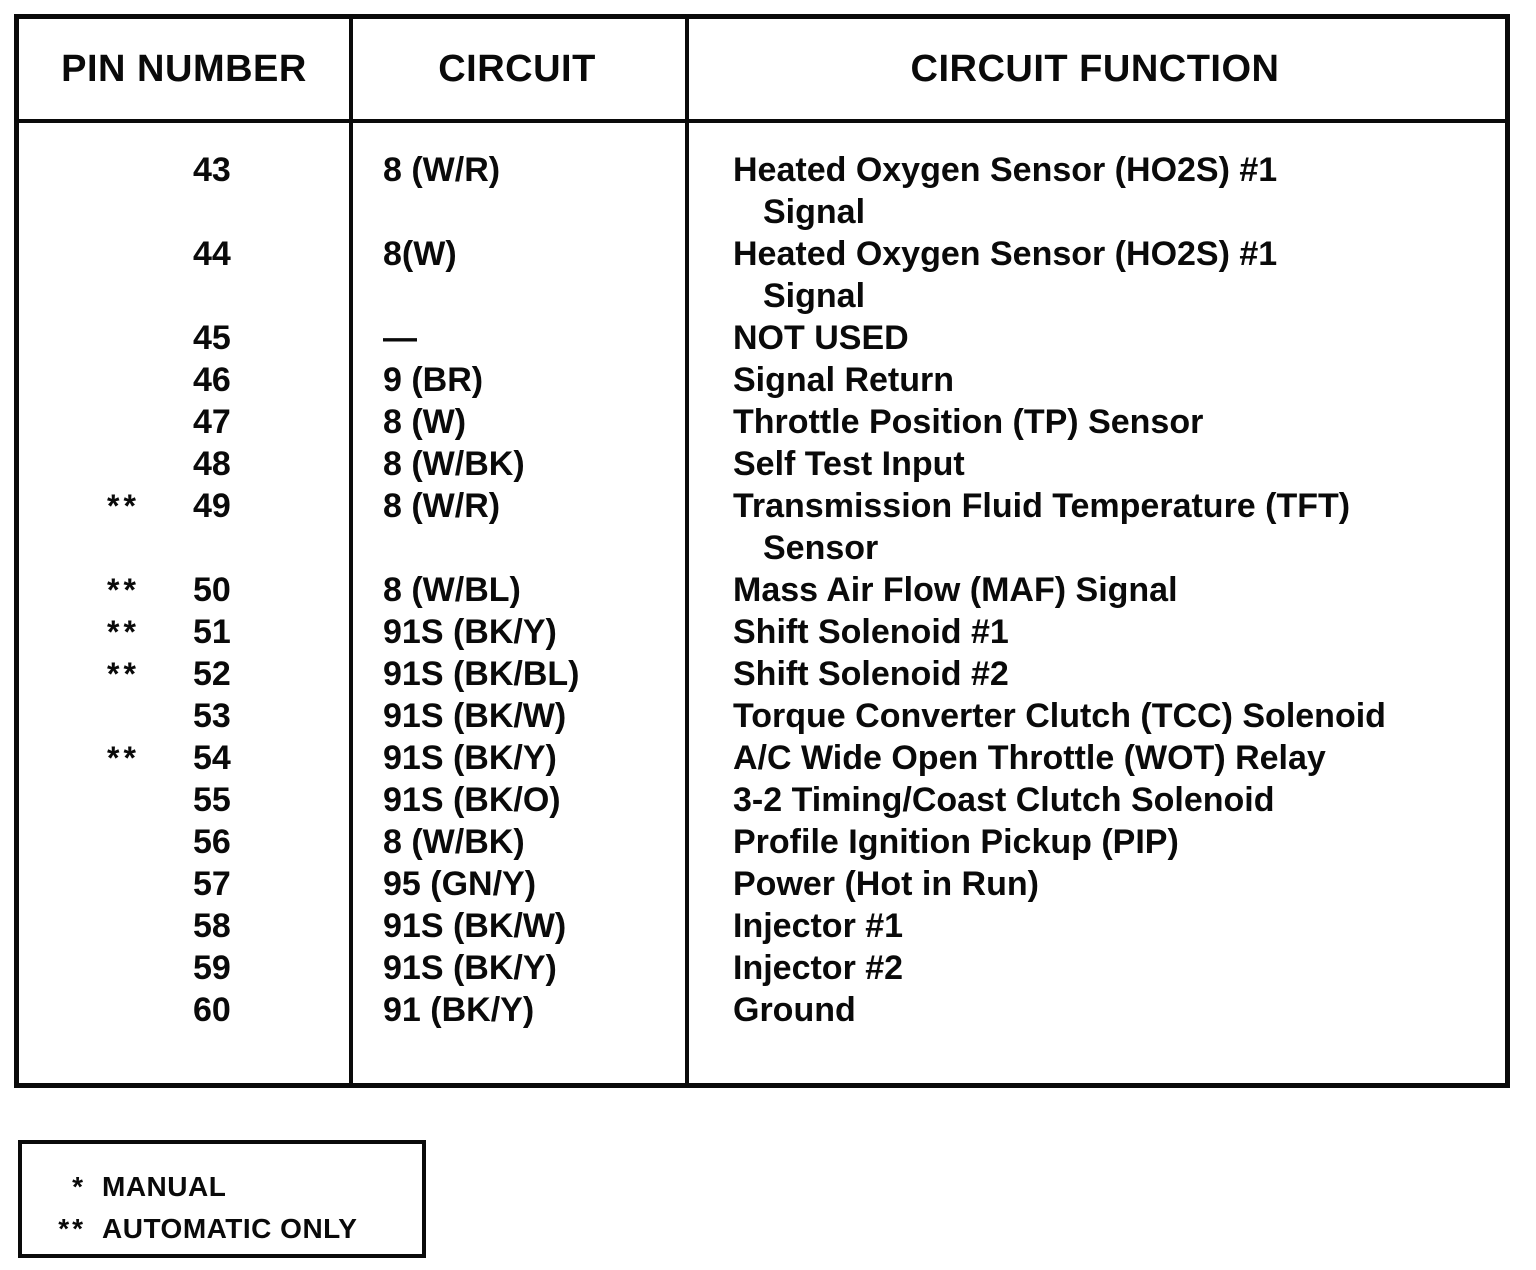 This screenshot has height=1270, width=1536. Describe the element at coordinates (481, 674) in the screenshot. I see `circuit-value: 91S (BK/BL)` at that location.